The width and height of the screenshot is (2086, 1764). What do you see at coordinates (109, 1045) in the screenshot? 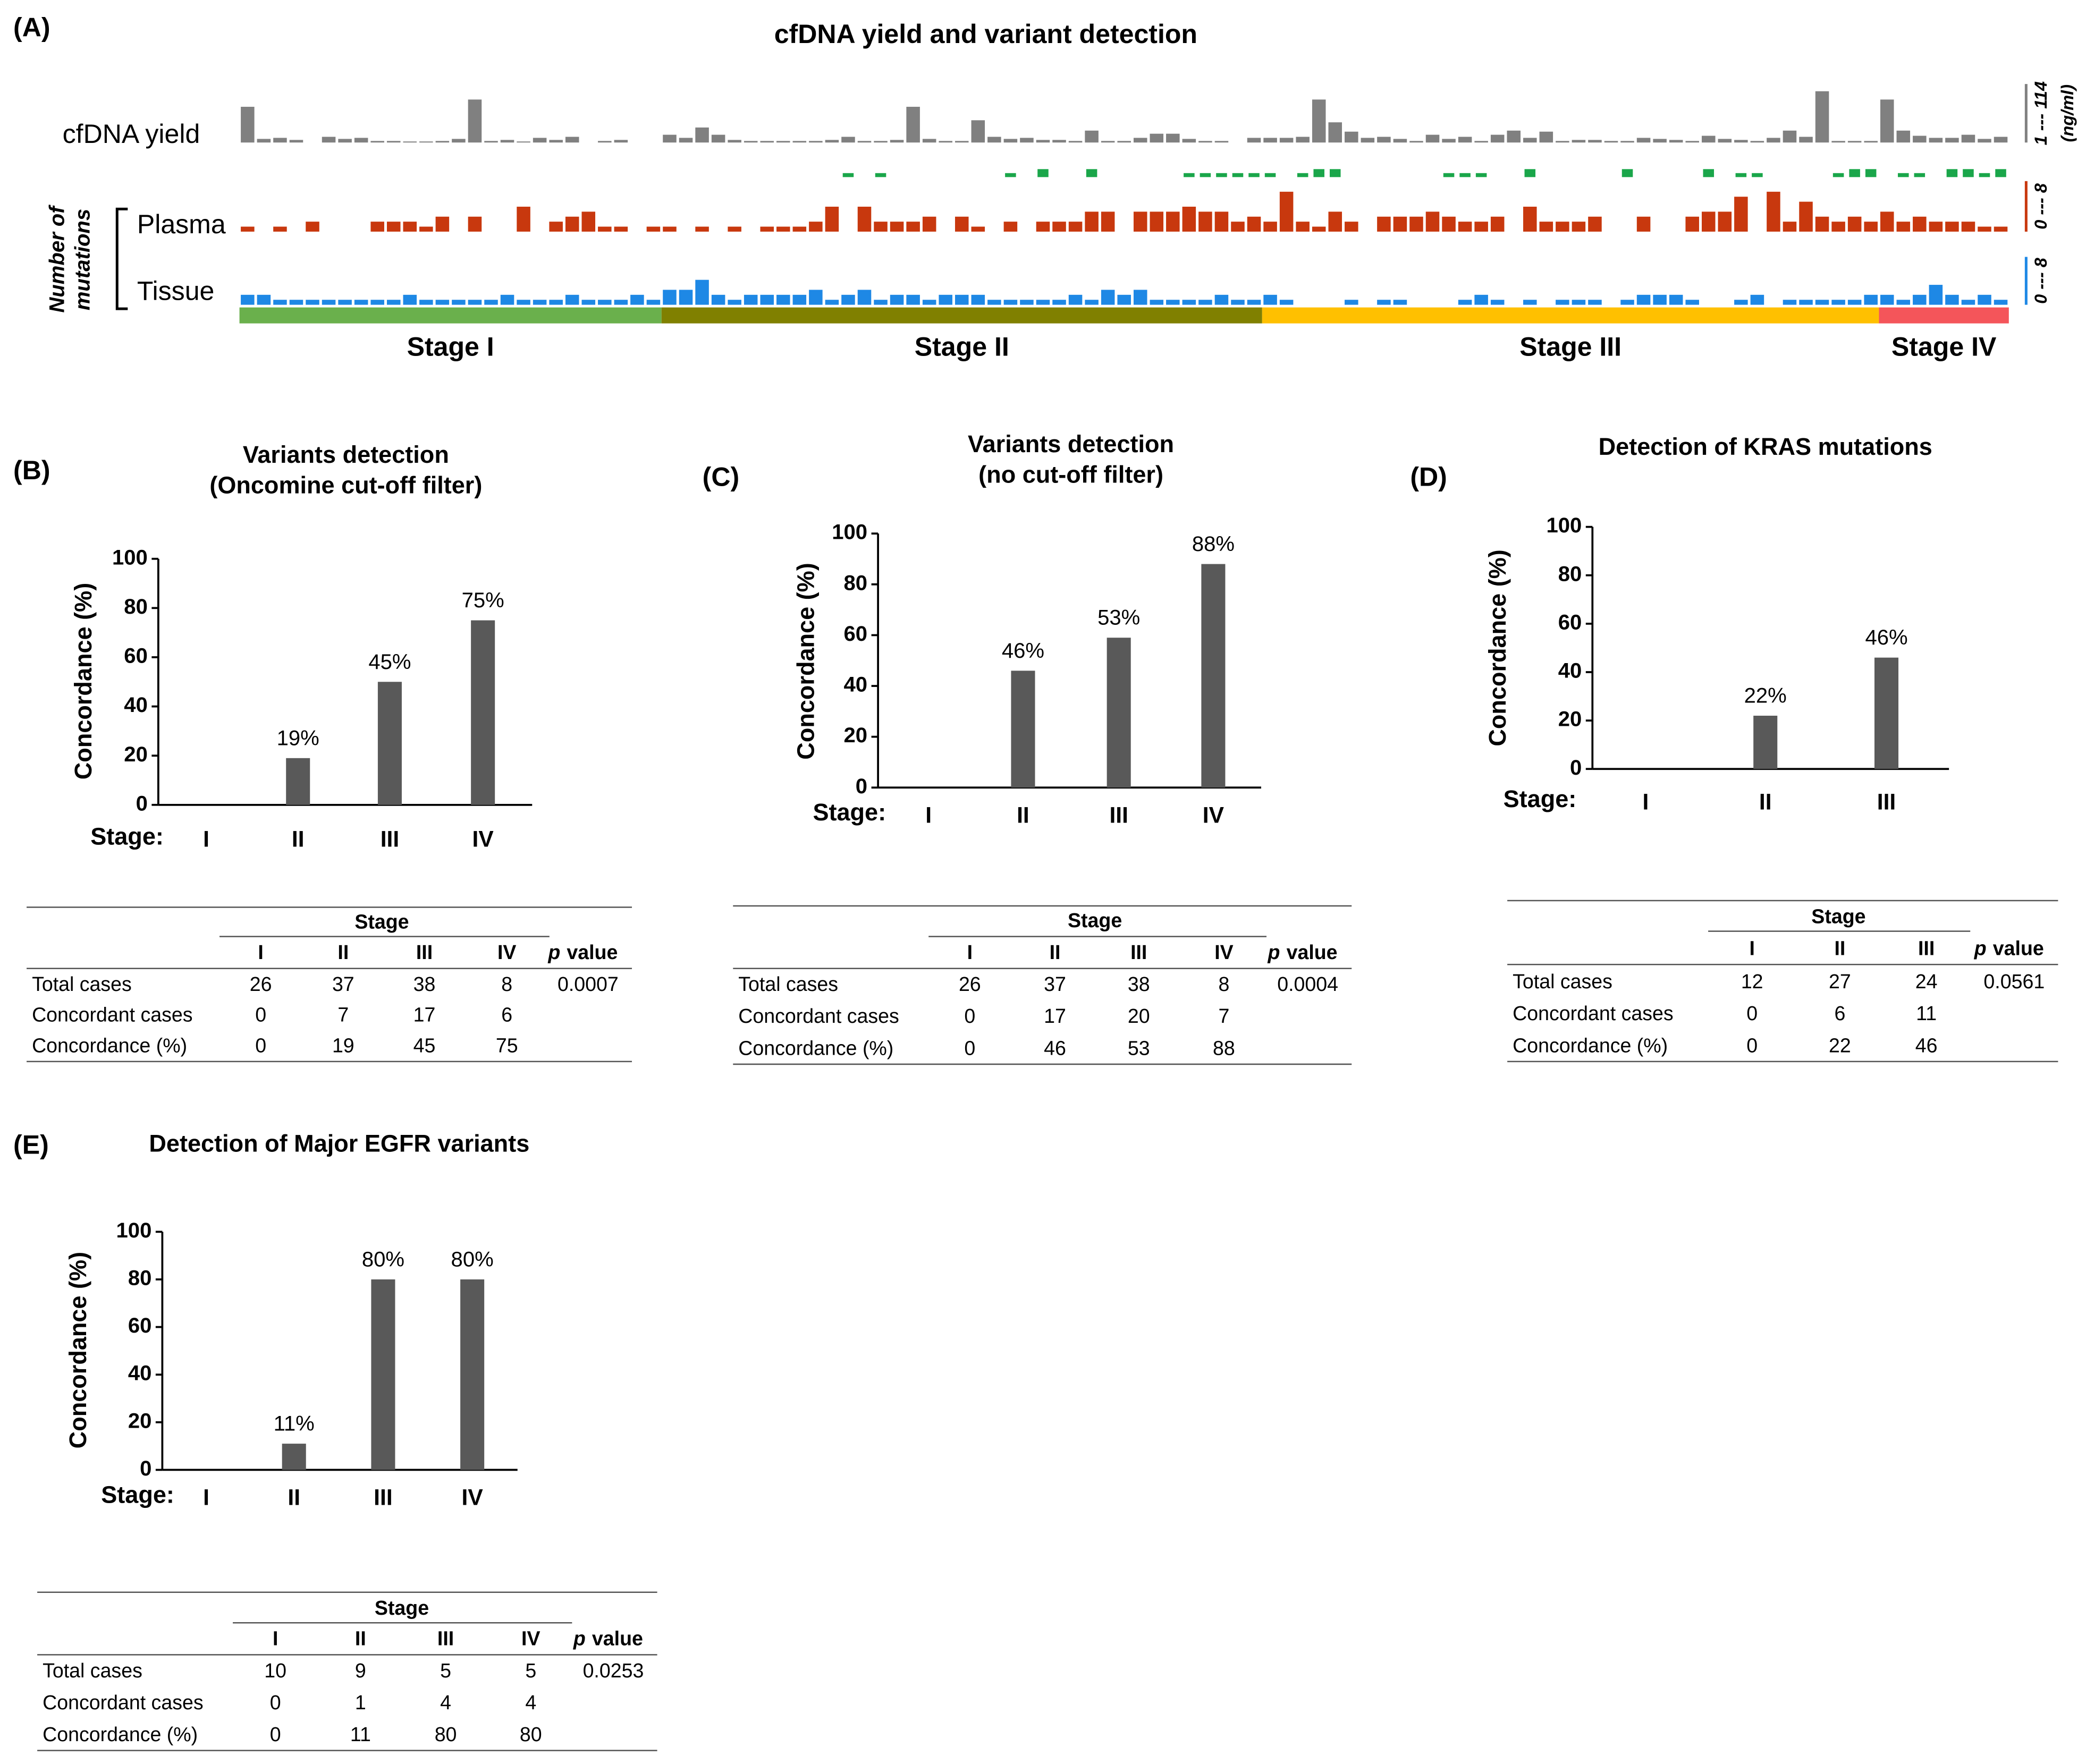
I see `row-label: Concordance (%)` at bounding box center [109, 1045].